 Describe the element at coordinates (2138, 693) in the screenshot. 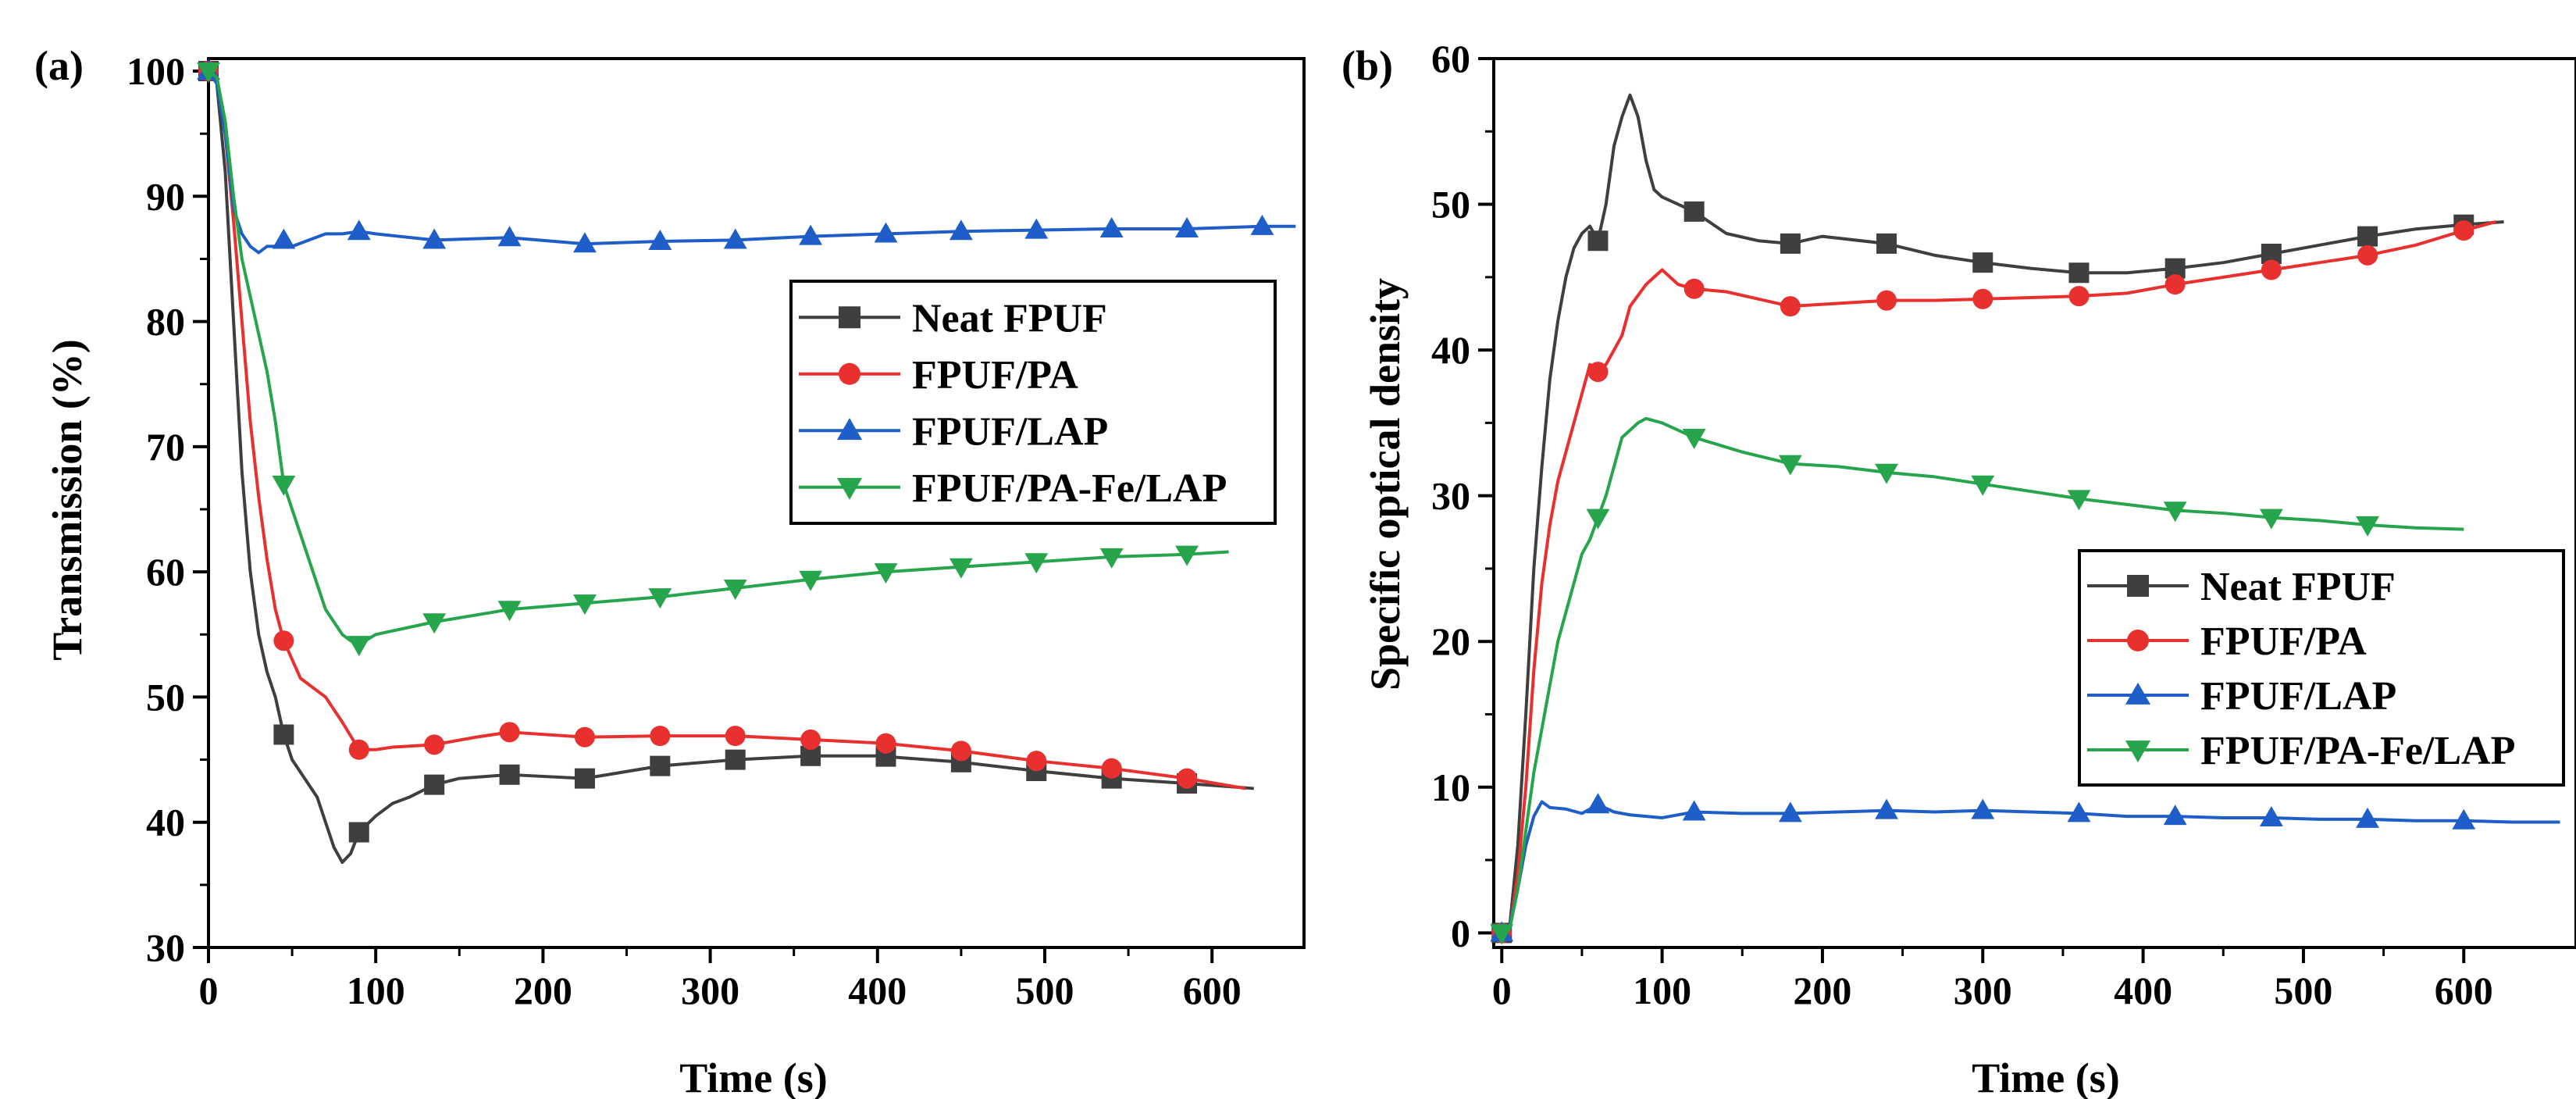

I see `panel-b-legend-marker-fpuf-lap` at that location.